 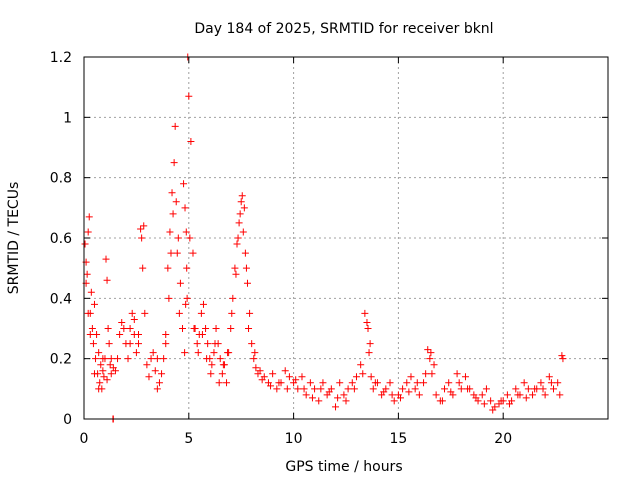 I want to click on x-tick-label: 10, so click(x=294, y=439).